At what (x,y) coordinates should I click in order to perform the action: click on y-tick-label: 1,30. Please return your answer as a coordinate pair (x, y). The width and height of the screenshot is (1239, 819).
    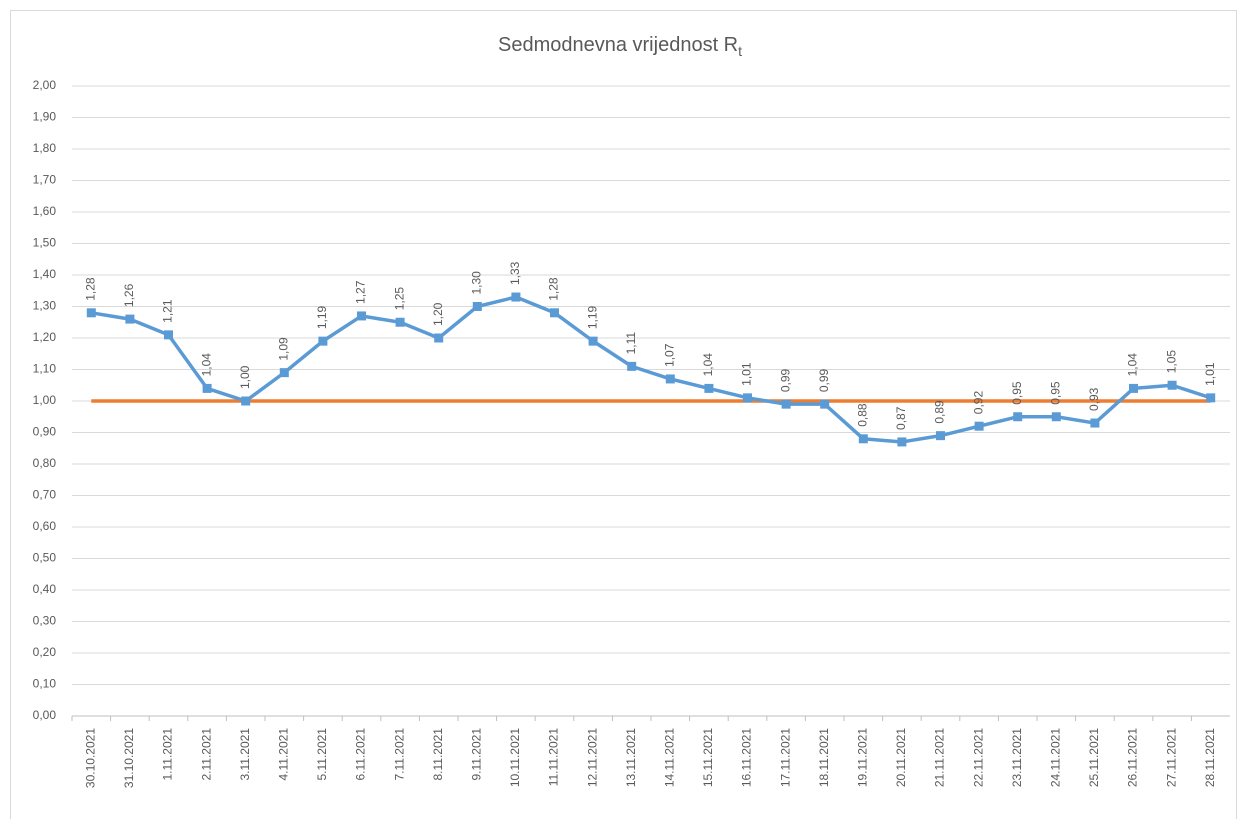
    Looking at the image, I should click on (45, 306).